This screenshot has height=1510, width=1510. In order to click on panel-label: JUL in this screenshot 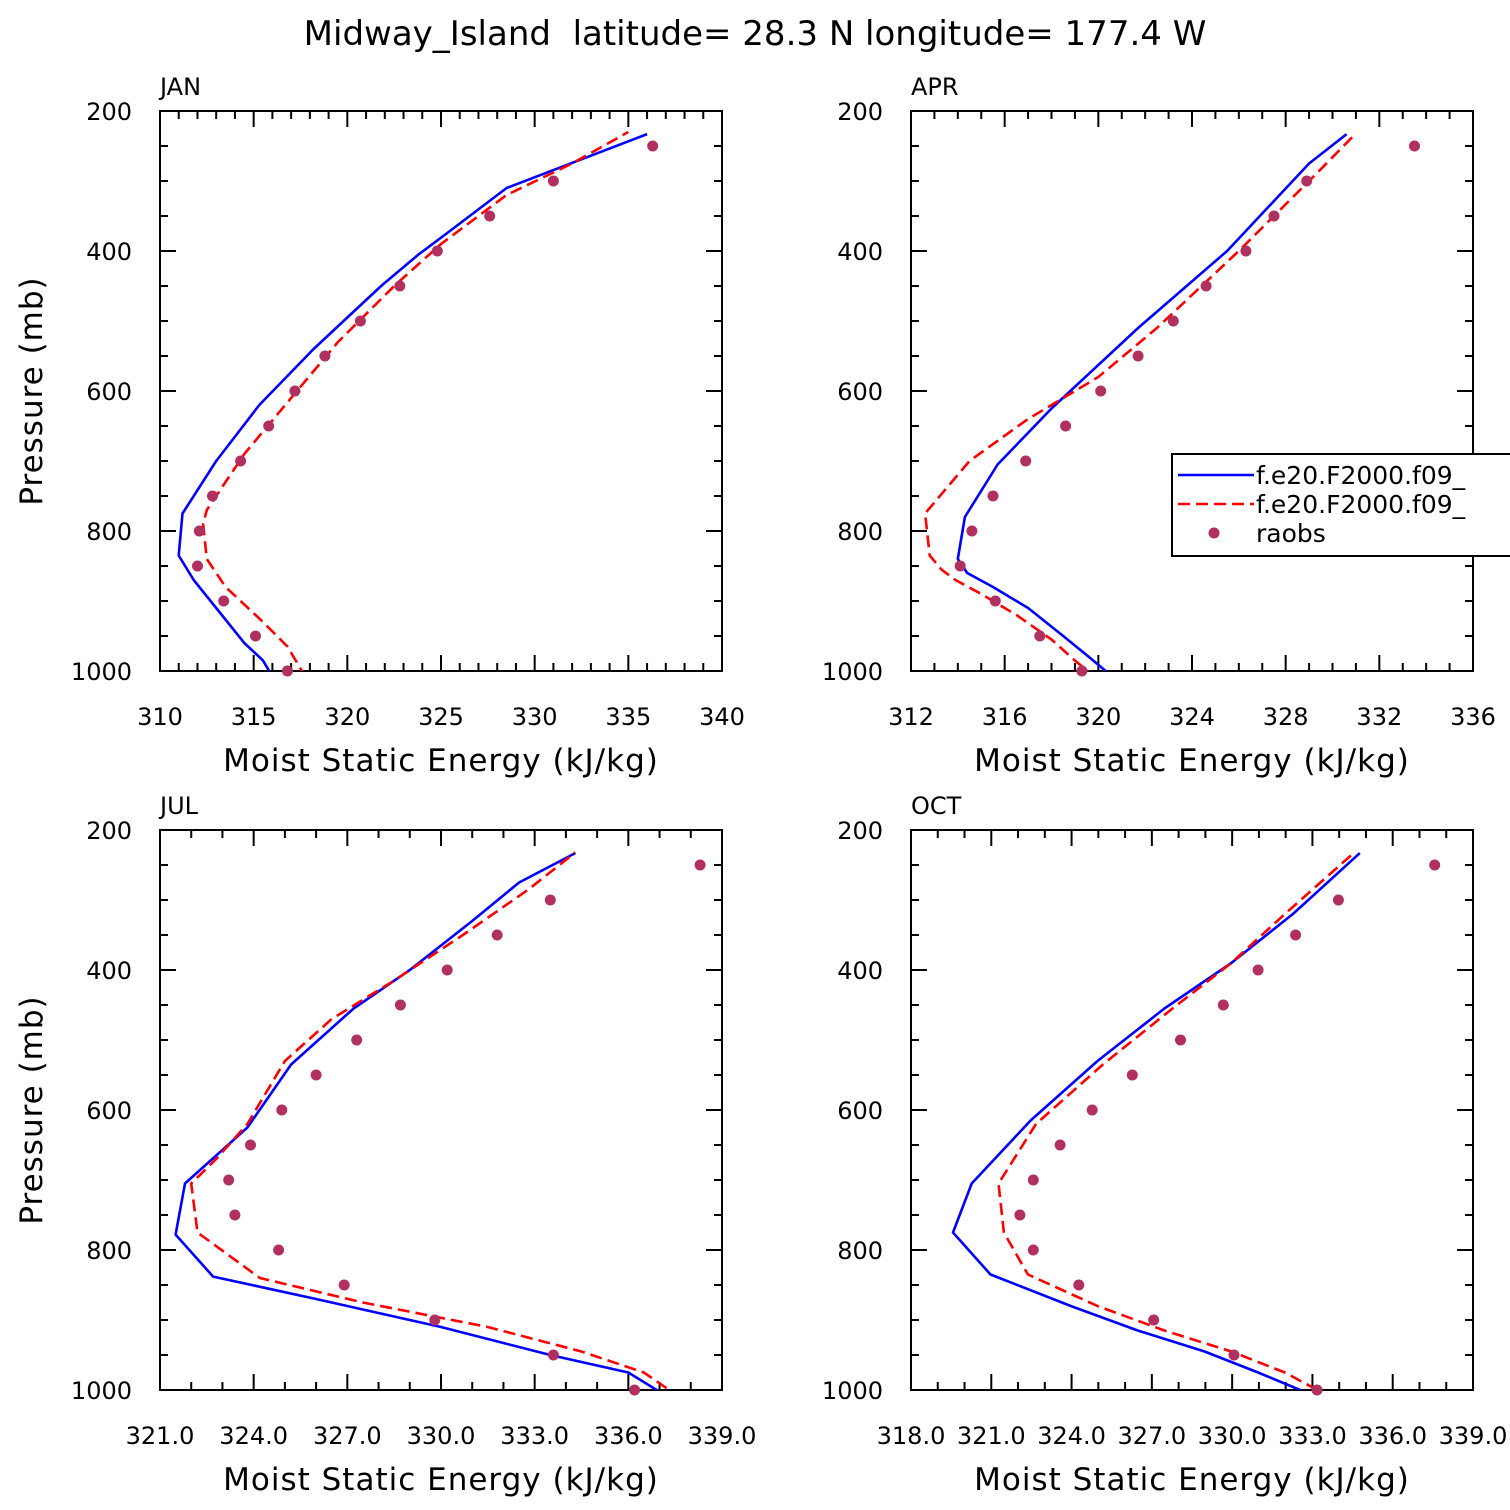, I will do `click(178, 806)`.